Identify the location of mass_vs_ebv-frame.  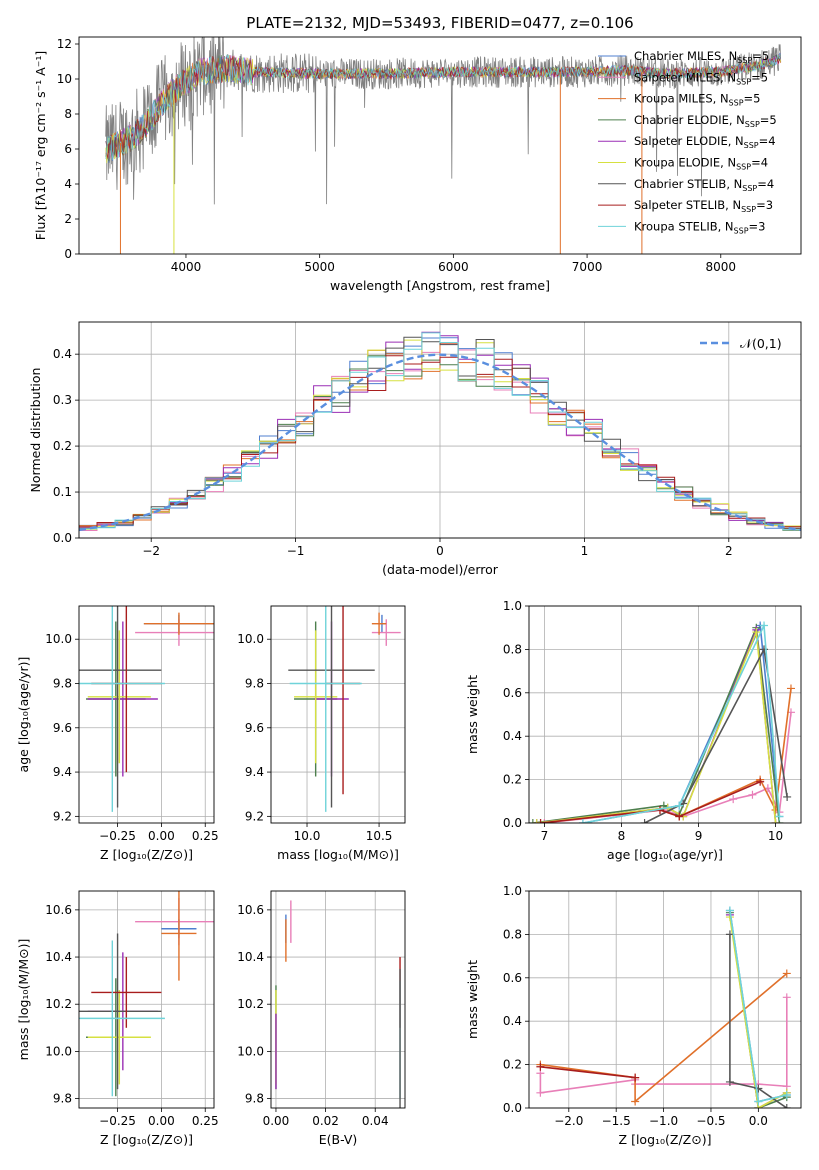
(338, 999).